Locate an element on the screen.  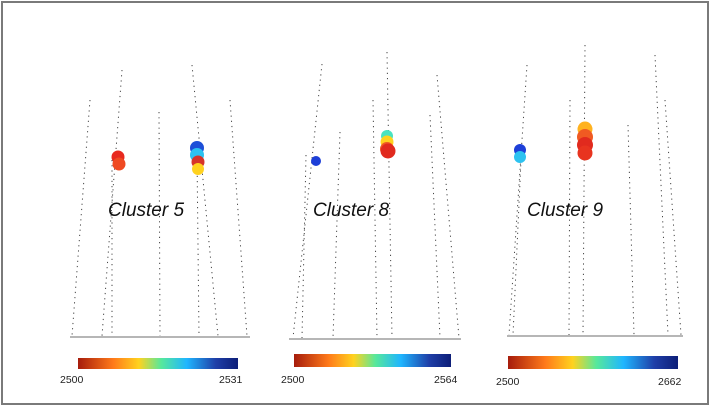
cluster-label: Cluster 5 is located at coordinates (146, 210).